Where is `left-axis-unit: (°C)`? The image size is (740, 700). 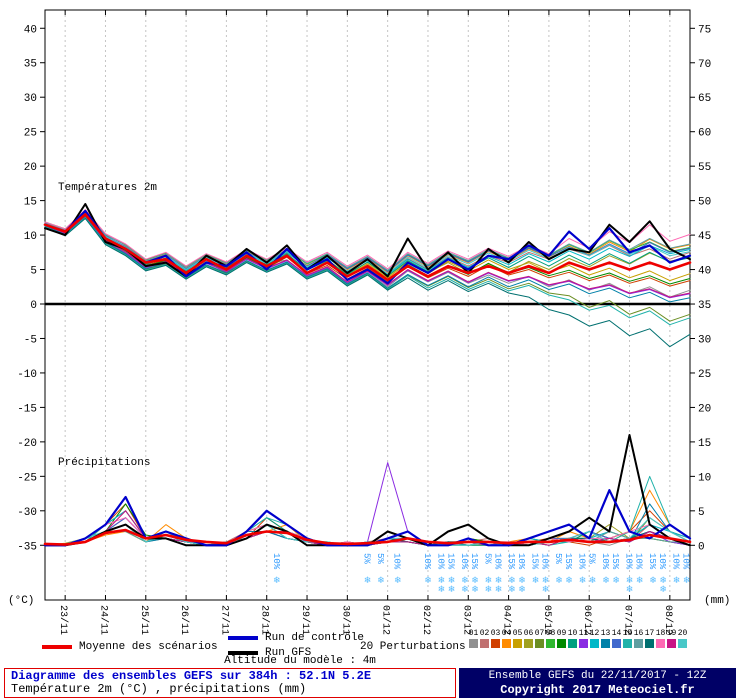
left-axis-unit: (°C) is located at coordinates (21, 601).